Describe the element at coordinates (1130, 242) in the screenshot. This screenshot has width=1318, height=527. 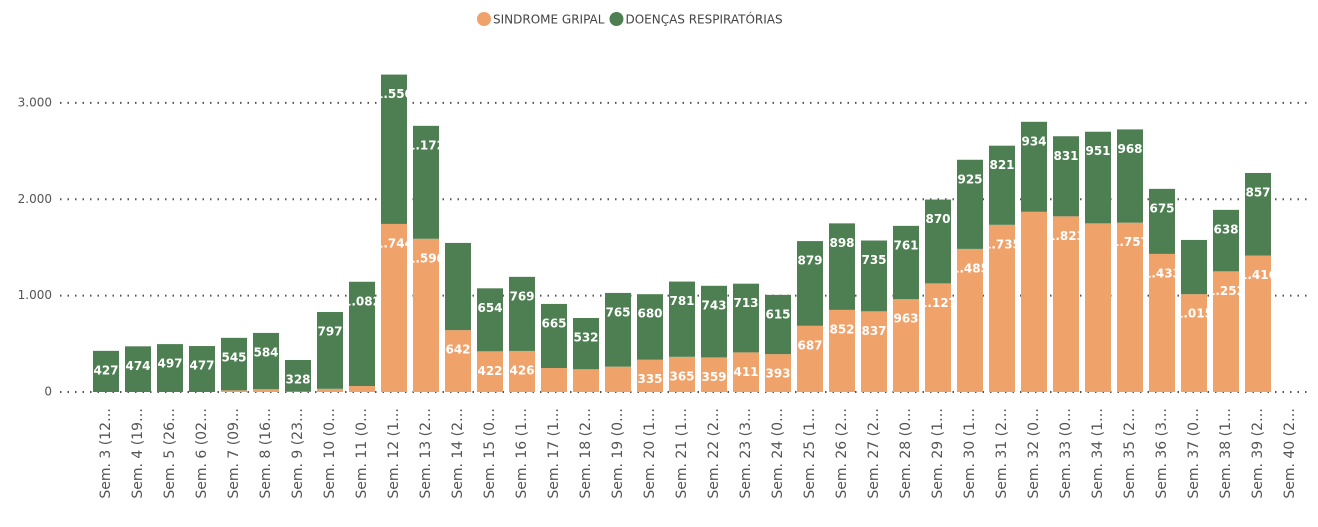
I see `data-label: 1.757` at that location.